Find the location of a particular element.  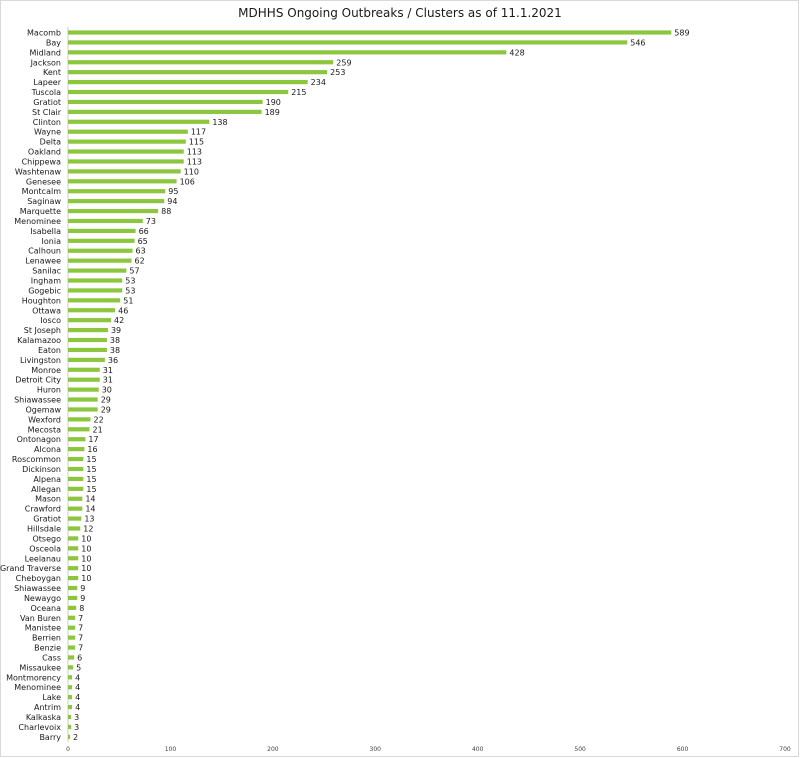

data-label: 88 is located at coordinates (166, 211).